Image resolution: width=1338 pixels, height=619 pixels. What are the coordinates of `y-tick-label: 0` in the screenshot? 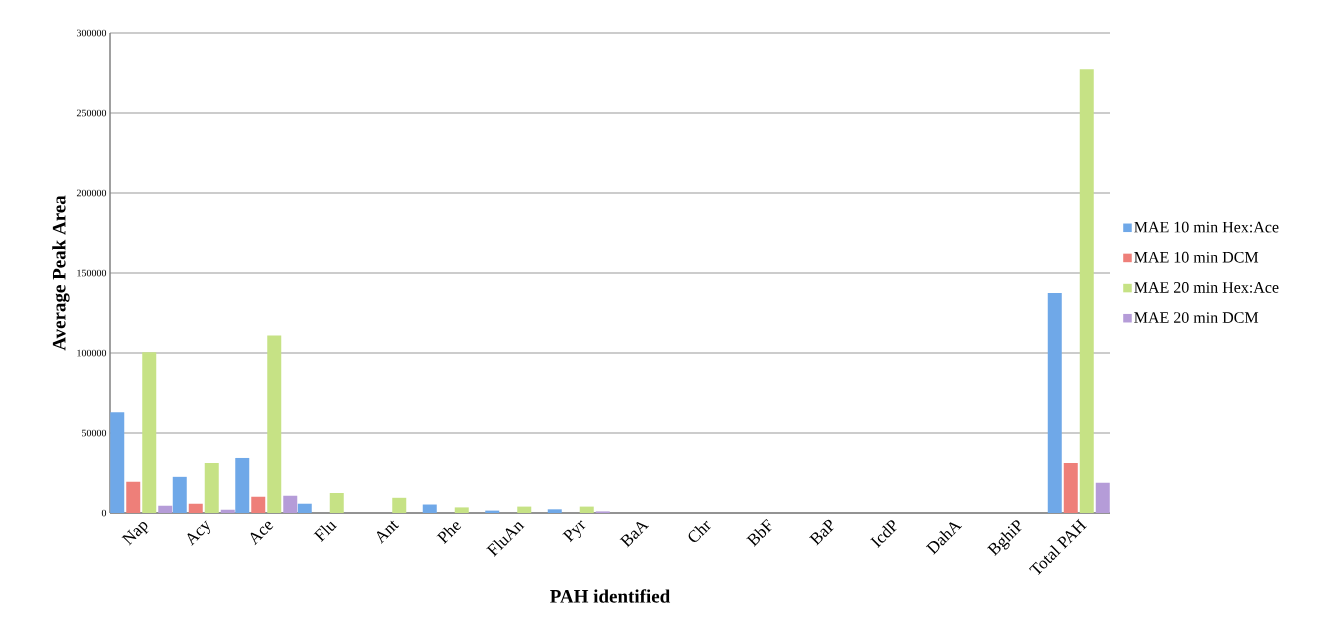 It's located at (104, 513).